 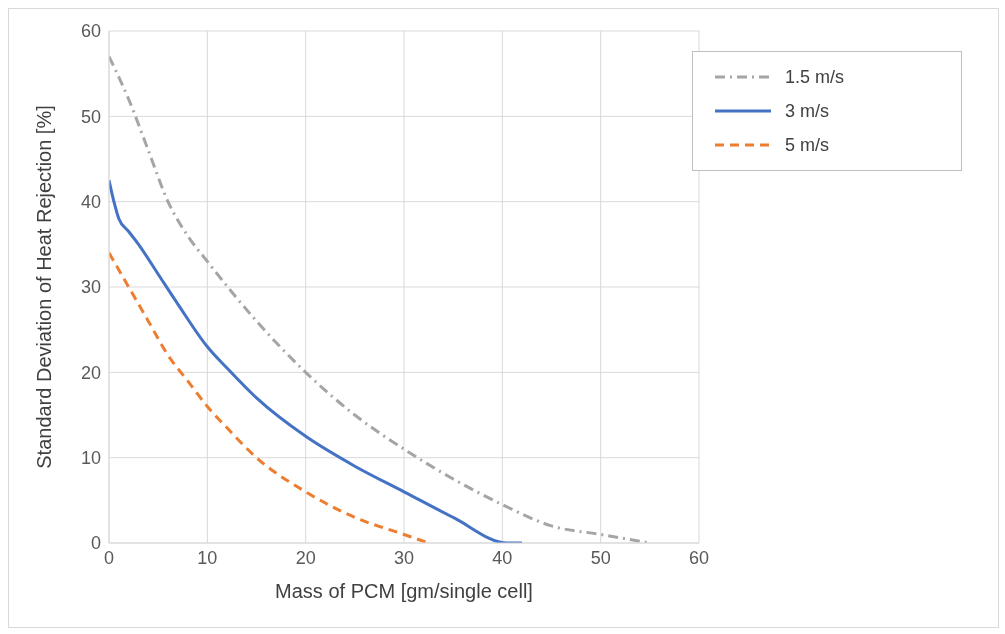 I want to click on x-tick-label: 20, so click(x=305, y=557).